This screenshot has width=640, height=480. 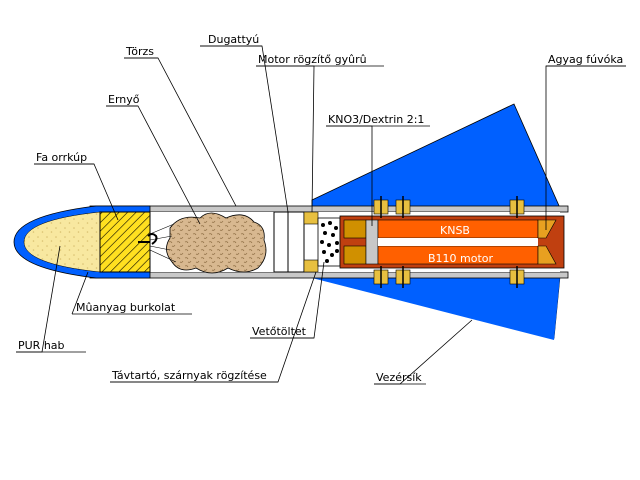 What do you see at coordinates (296, 242) in the screenshot?
I see `piston-right` at bounding box center [296, 242].